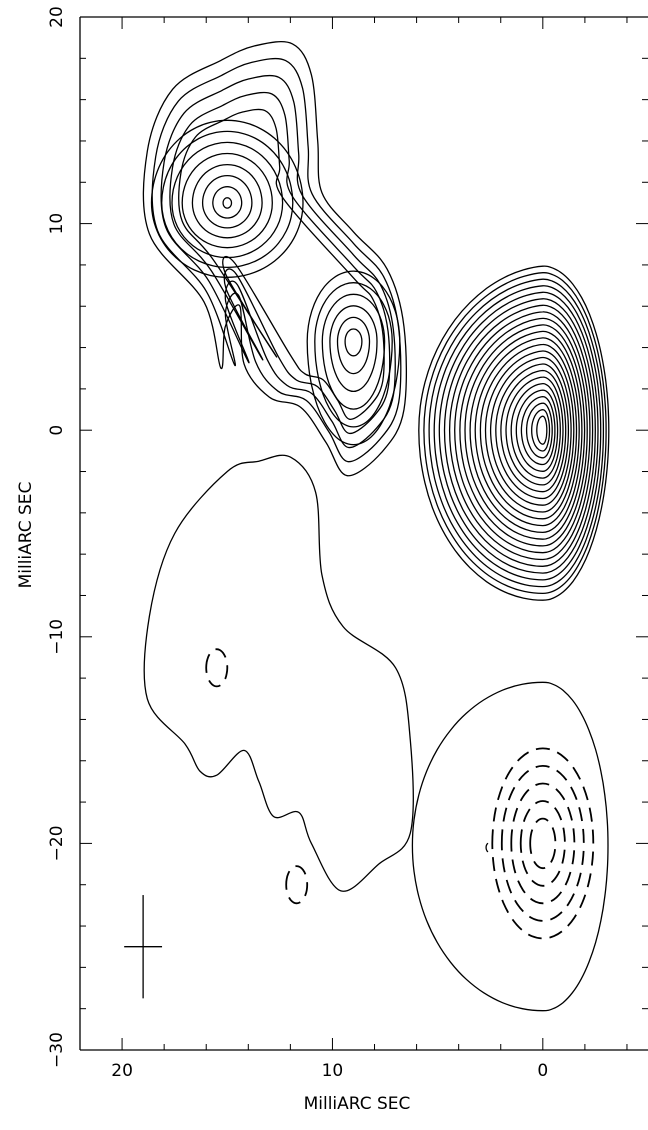 The width and height of the screenshot is (648, 1130). What do you see at coordinates (143, 947) in the screenshot?
I see `beam-cross` at bounding box center [143, 947].